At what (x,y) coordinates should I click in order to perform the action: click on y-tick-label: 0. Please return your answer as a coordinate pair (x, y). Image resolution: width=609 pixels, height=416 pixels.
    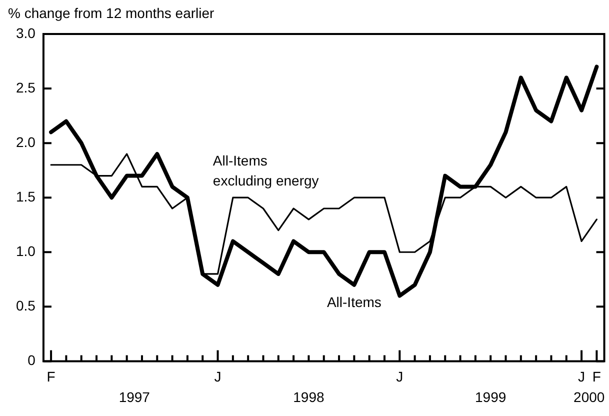
    Looking at the image, I should click on (32, 360).